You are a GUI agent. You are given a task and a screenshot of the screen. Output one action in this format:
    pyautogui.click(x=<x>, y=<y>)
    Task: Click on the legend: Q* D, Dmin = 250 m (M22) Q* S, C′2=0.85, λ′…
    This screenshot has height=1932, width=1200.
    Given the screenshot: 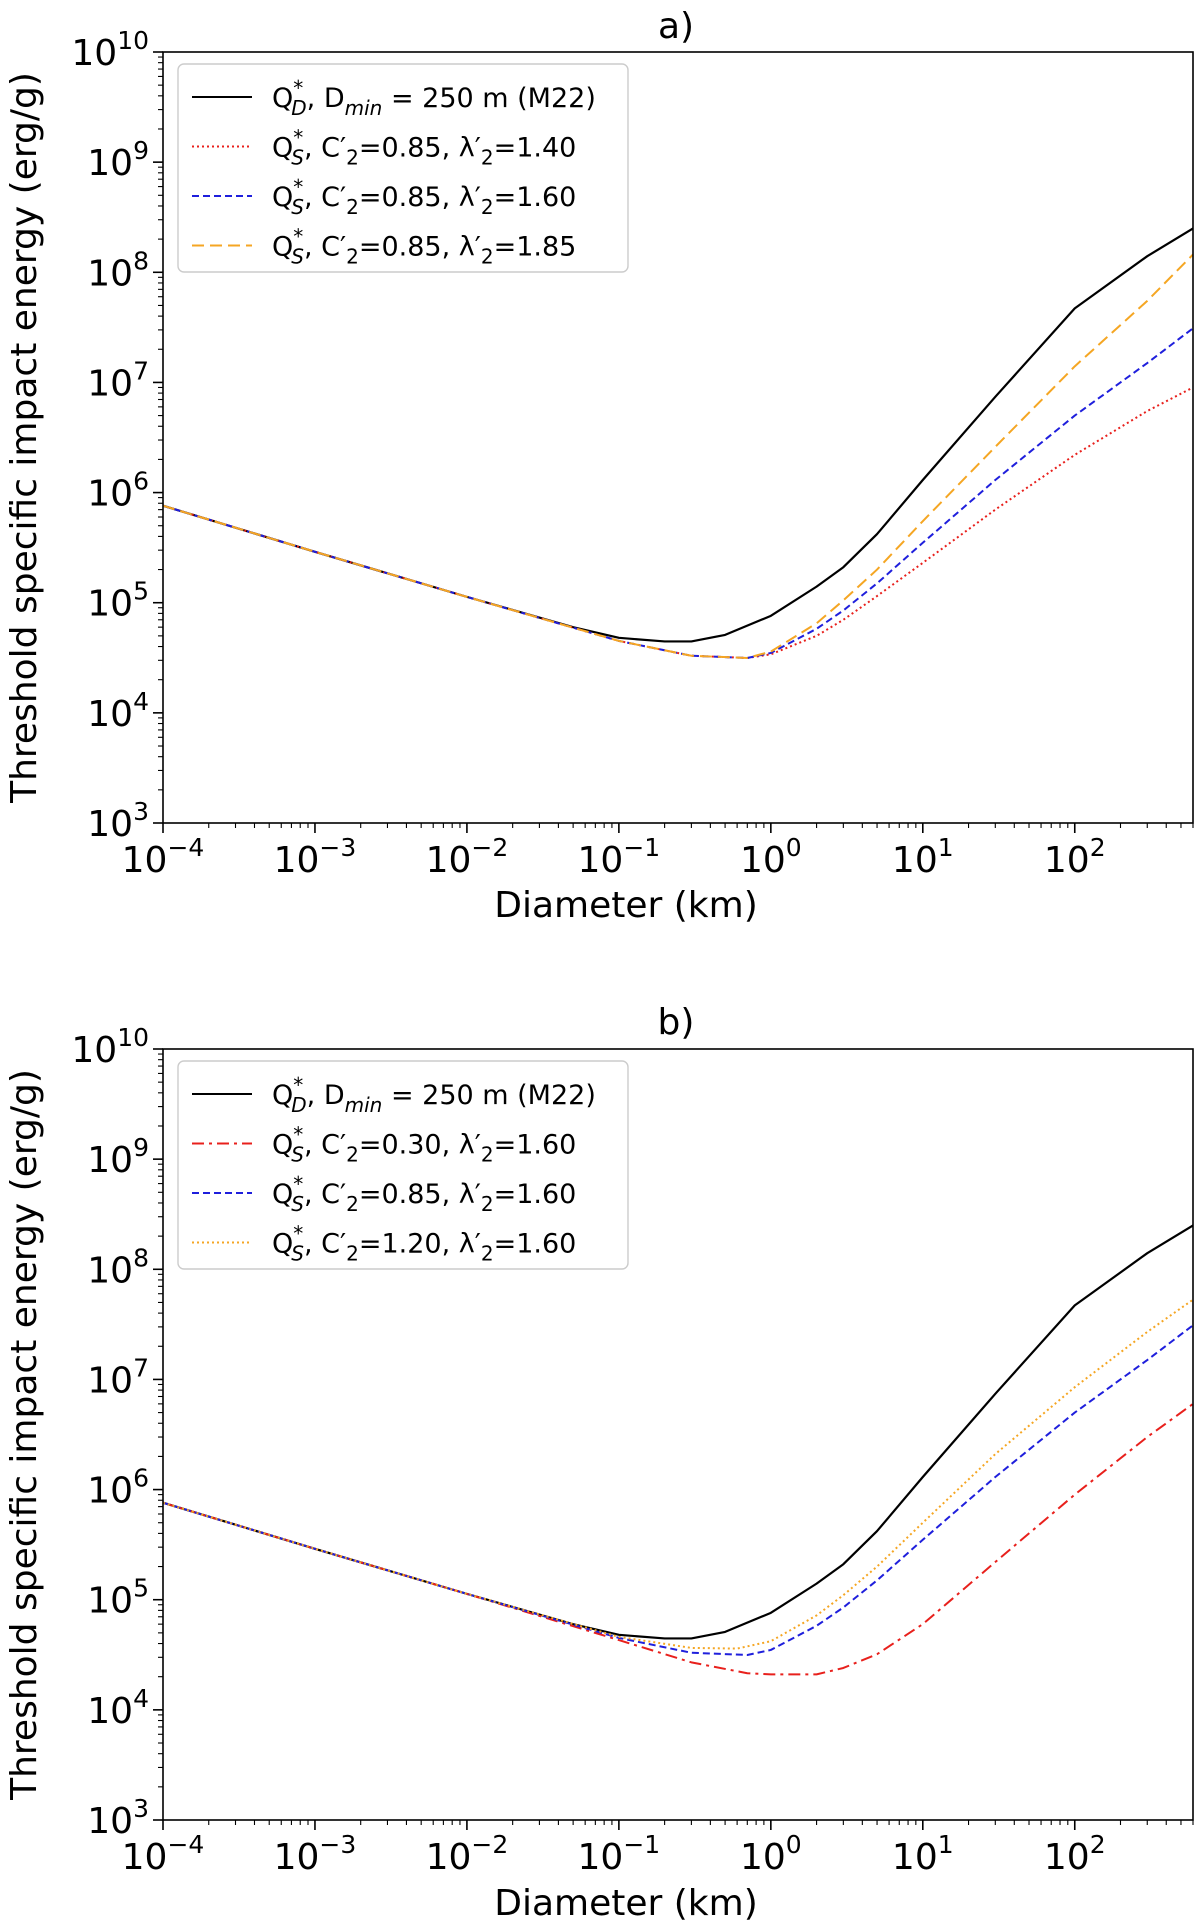 What is the action you would take?
    pyautogui.click(x=403, y=168)
    